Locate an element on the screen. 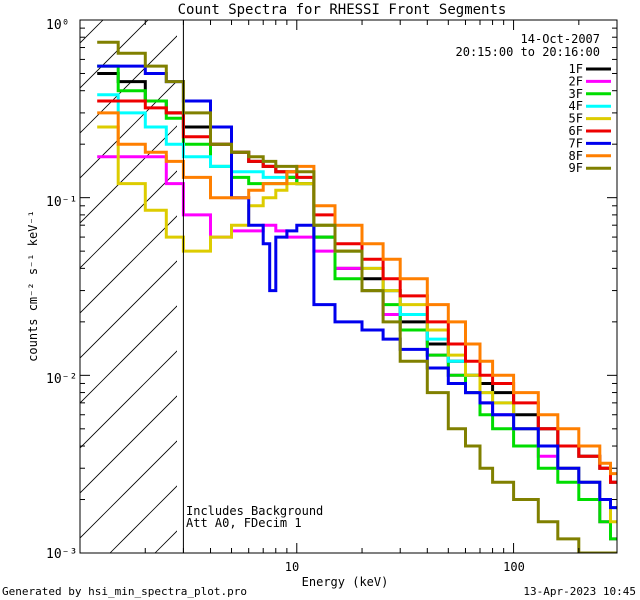 This screenshot has height=600, width=640. note-background: Includes Background is located at coordinates (254, 511).